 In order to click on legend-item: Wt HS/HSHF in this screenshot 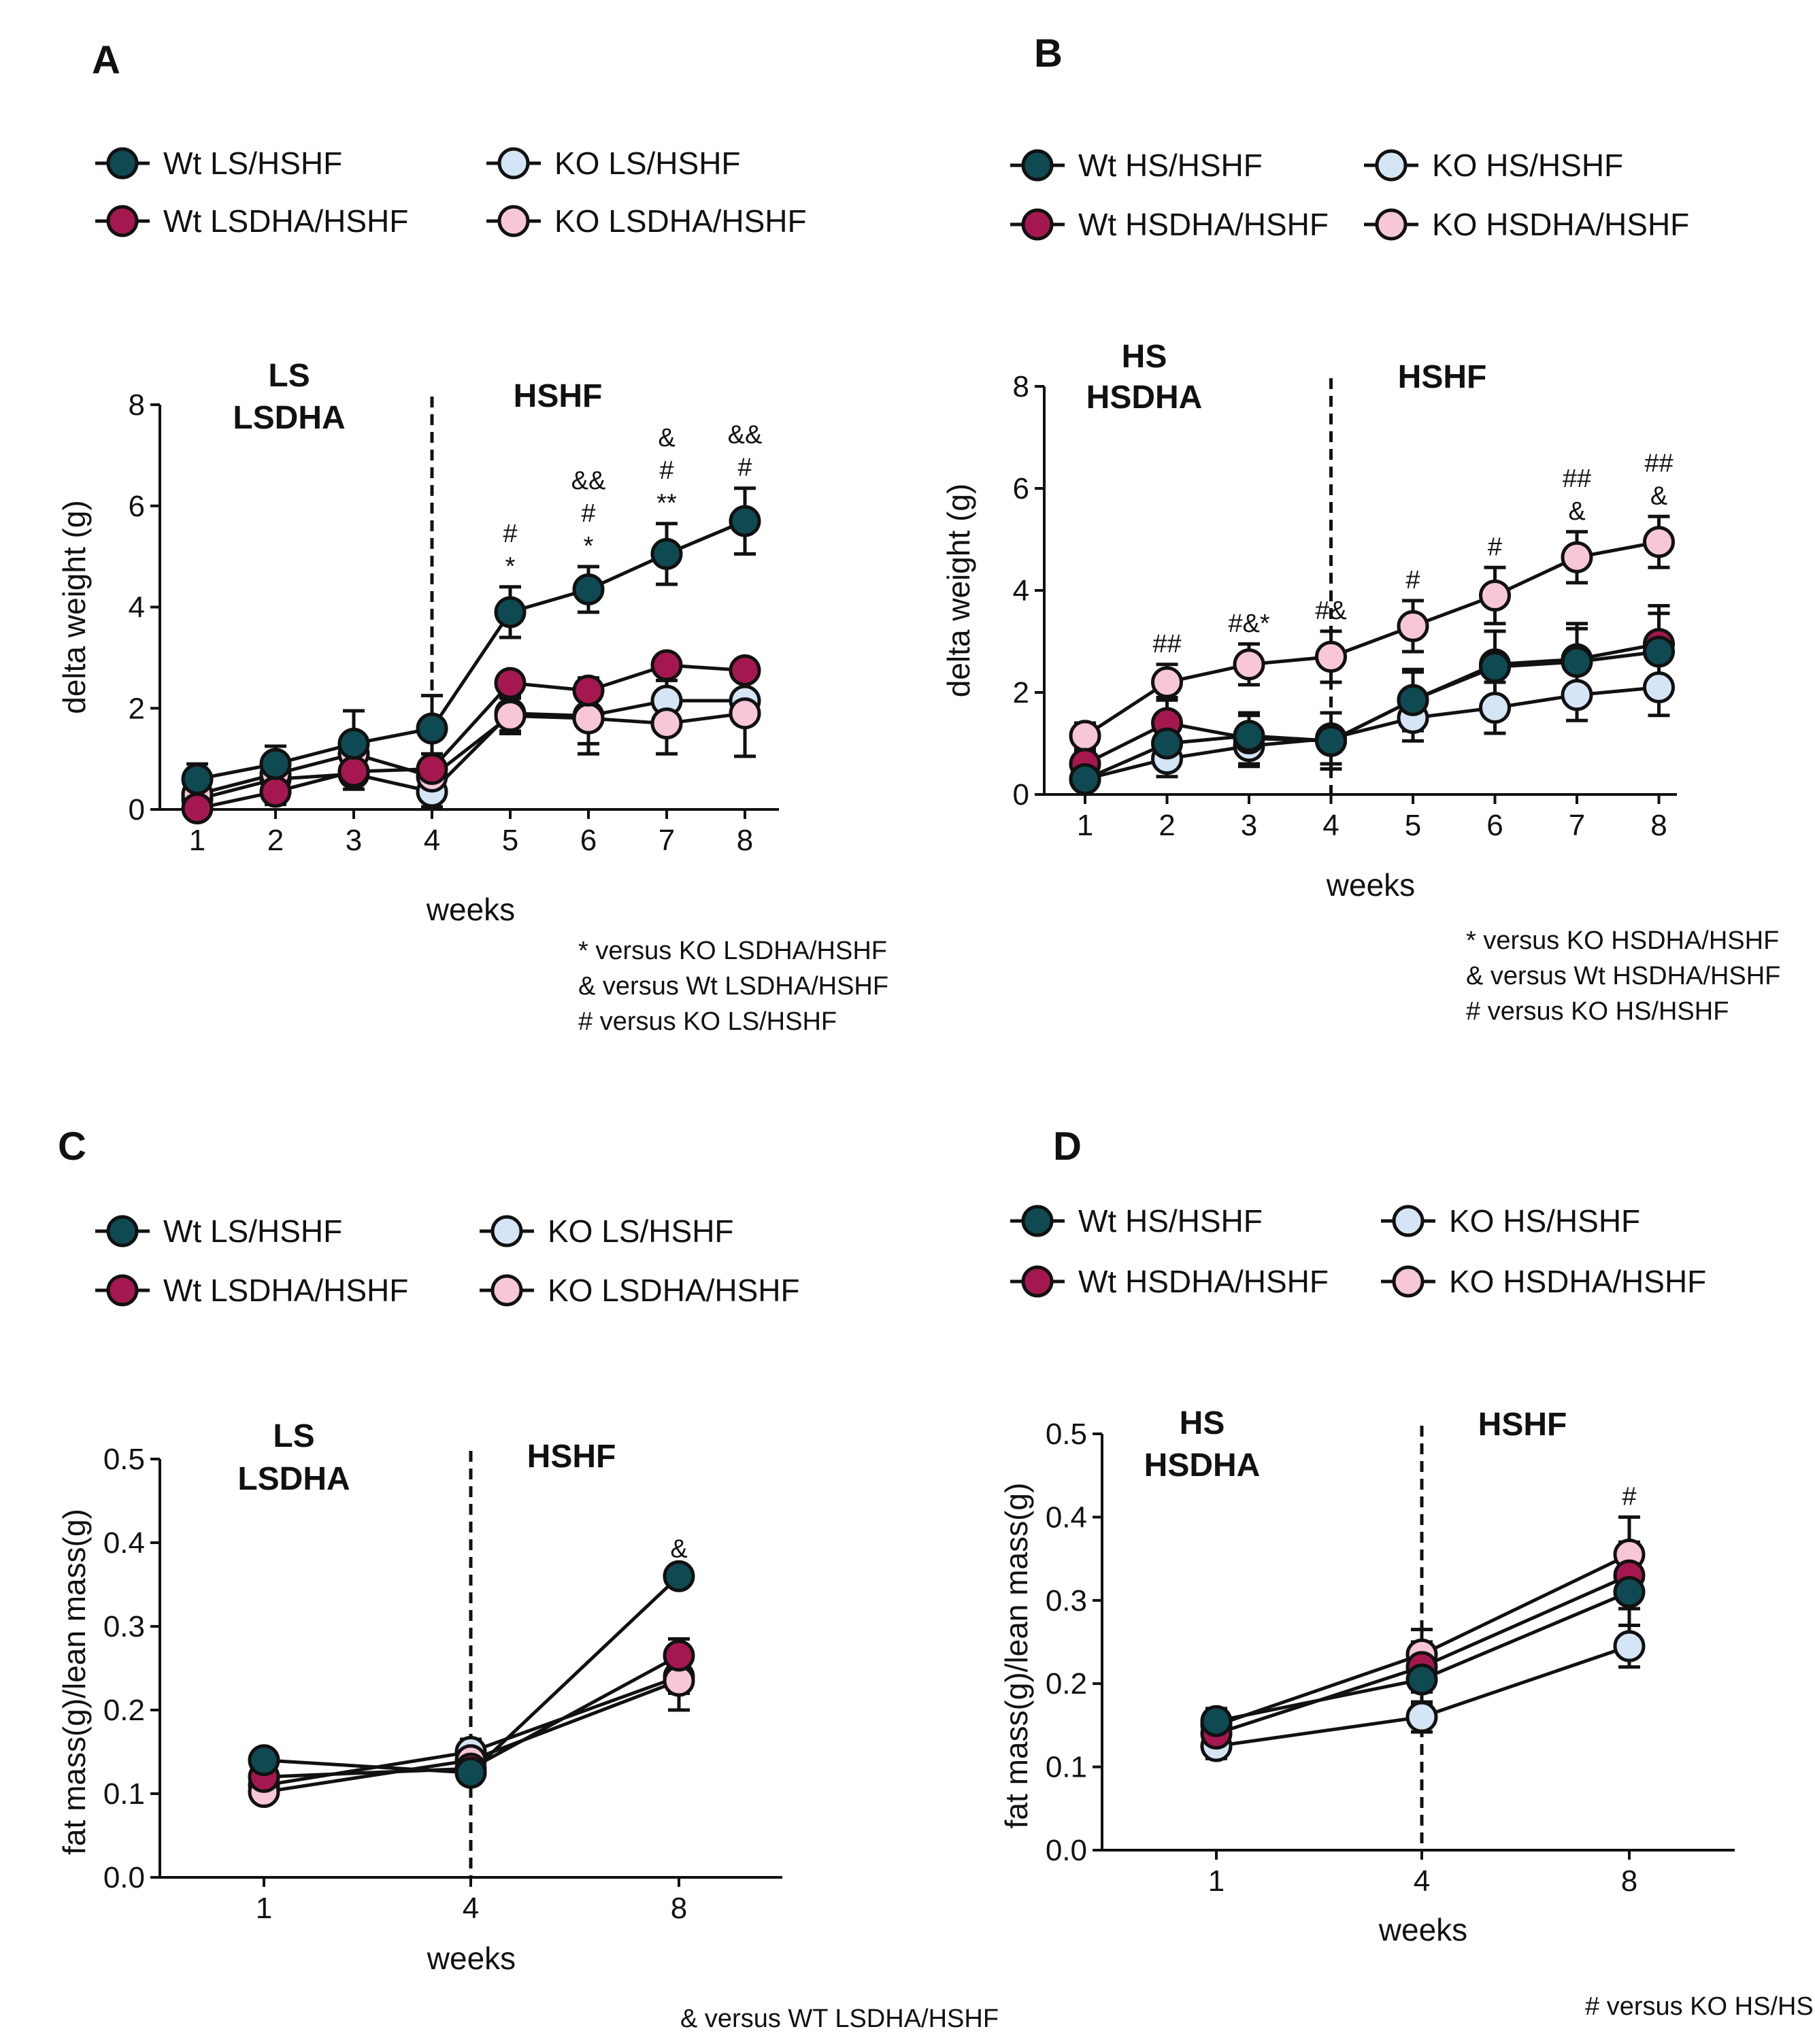, I will do `click(1136, 1221)`.